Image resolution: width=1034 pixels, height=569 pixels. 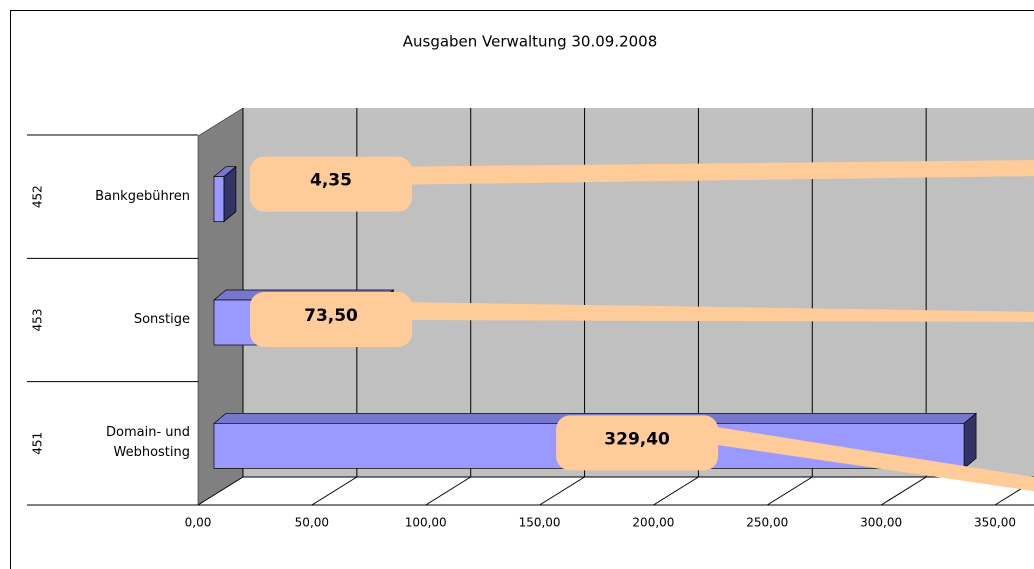 I want to click on x-tick-label: 150,00, so click(x=540, y=523).